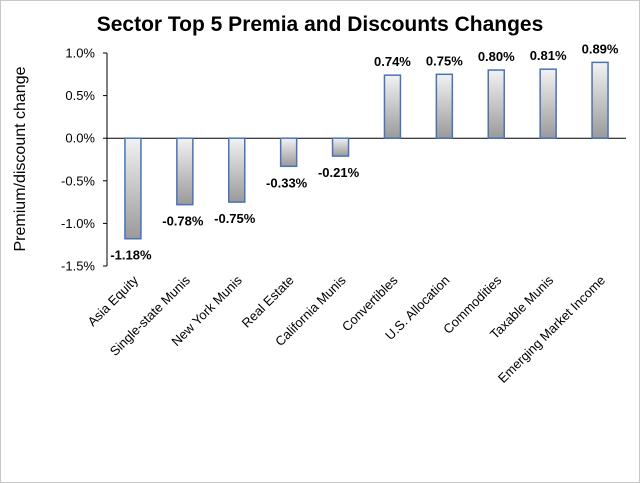 This screenshot has width=640, height=483. Describe the element at coordinates (80, 138) in the screenshot. I see `y-tick-label: 0.0%` at that location.